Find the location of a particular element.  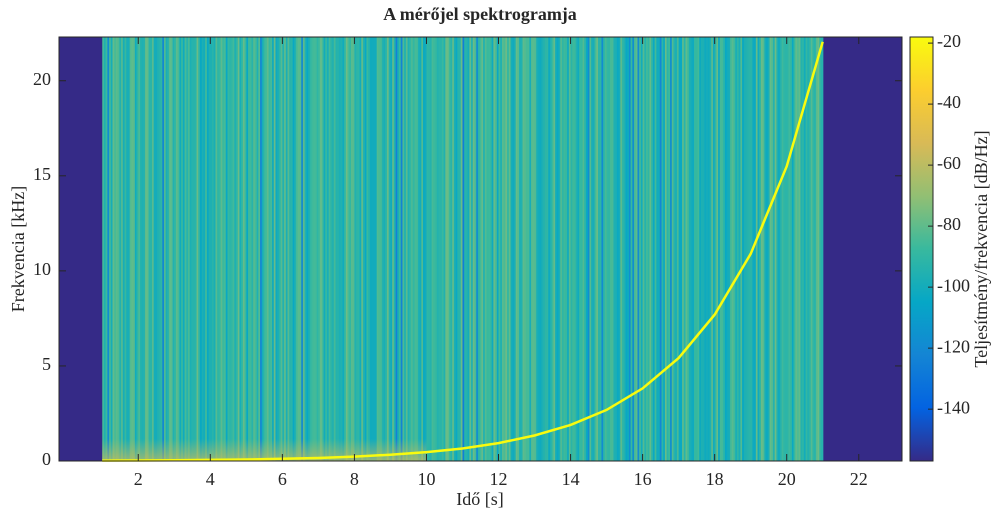

colorbar-tick-label: -40 is located at coordinates (949, 102).